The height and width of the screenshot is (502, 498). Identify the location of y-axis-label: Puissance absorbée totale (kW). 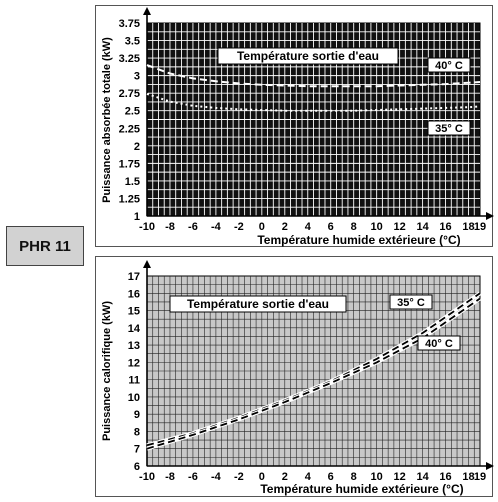
(107, 120).